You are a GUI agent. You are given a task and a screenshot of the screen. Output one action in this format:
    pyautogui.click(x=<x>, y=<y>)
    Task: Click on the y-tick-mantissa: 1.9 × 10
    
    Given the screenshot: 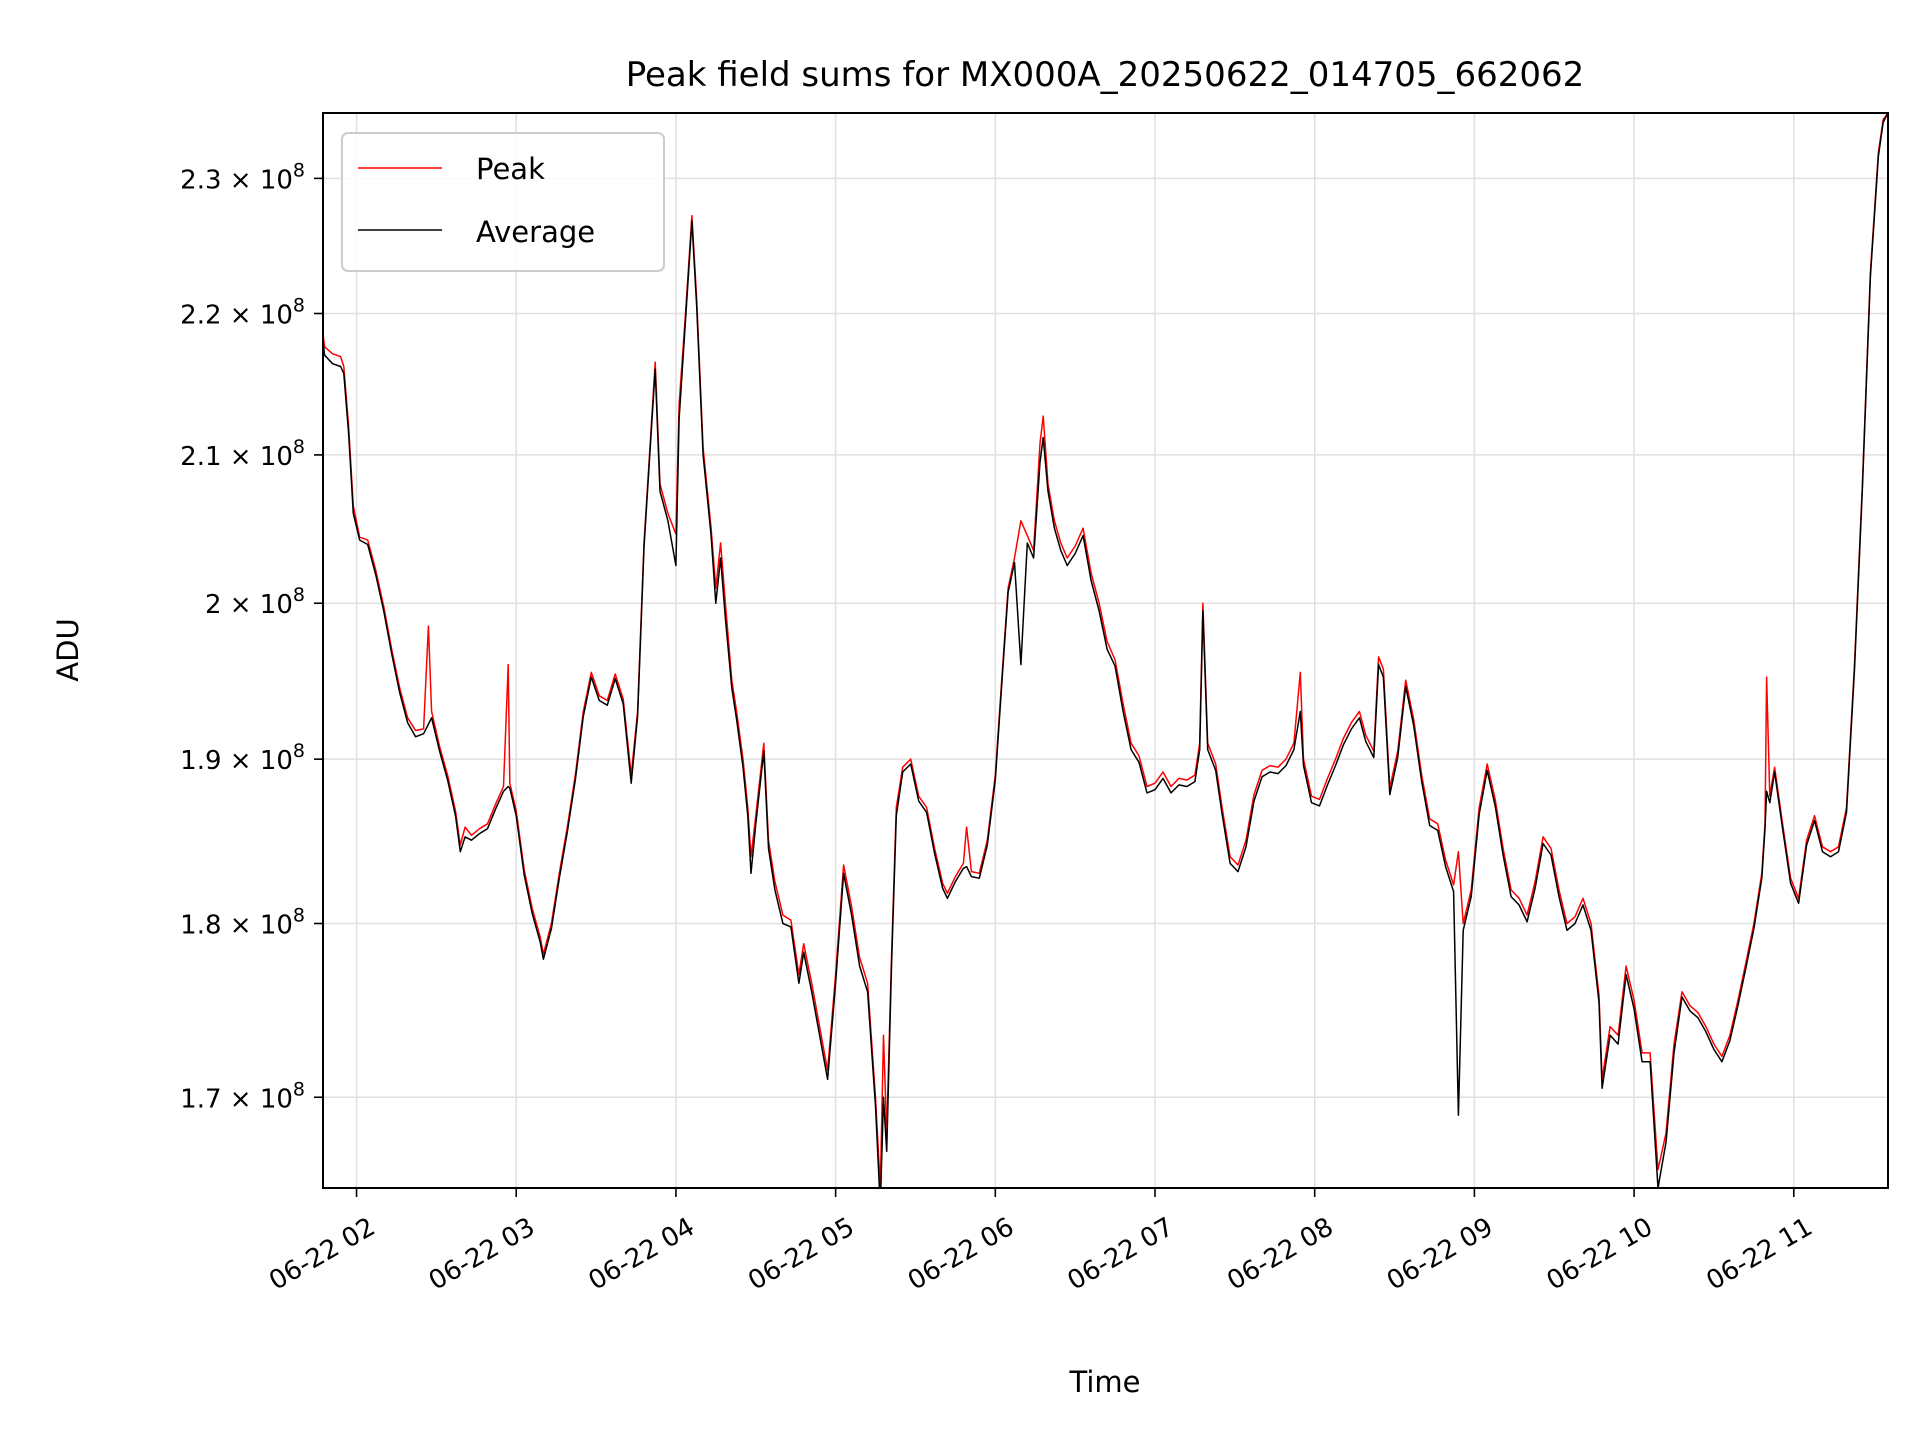 What is the action you would take?
    pyautogui.click(x=236, y=761)
    